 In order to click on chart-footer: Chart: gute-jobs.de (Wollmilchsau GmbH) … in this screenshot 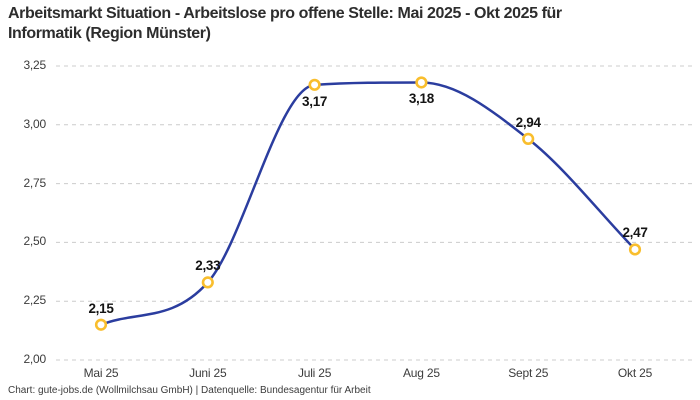, I will do `click(189, 390)`.